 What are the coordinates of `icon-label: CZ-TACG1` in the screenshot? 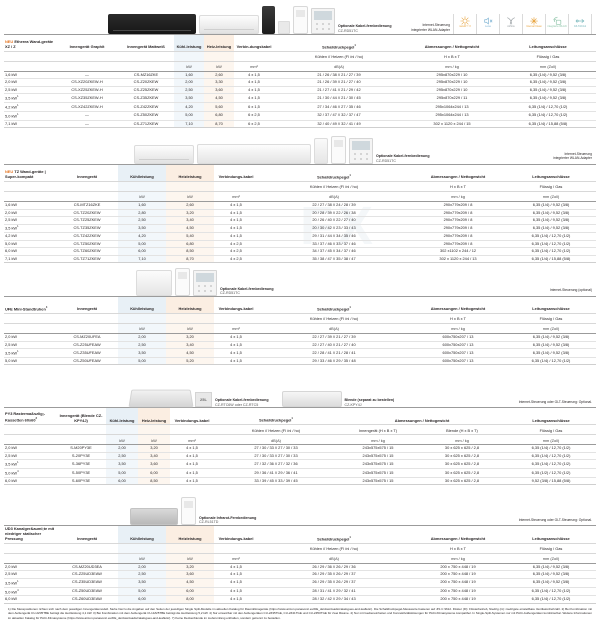 It's located at (580, 26).